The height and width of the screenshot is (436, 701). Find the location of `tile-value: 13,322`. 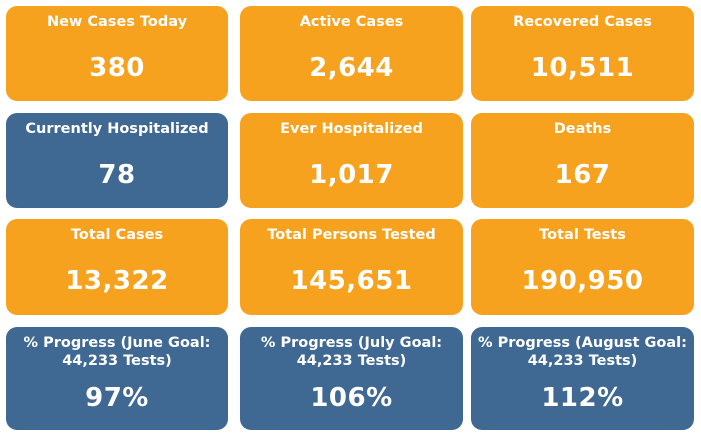

tile-value: 13,322 is located at coordinates (117, 281).